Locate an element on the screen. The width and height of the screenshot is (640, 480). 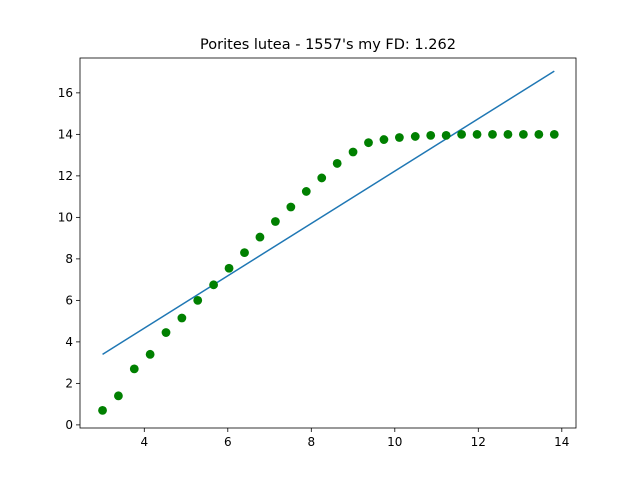
y-tick-label: 8 is located at coordinates (69, 259).